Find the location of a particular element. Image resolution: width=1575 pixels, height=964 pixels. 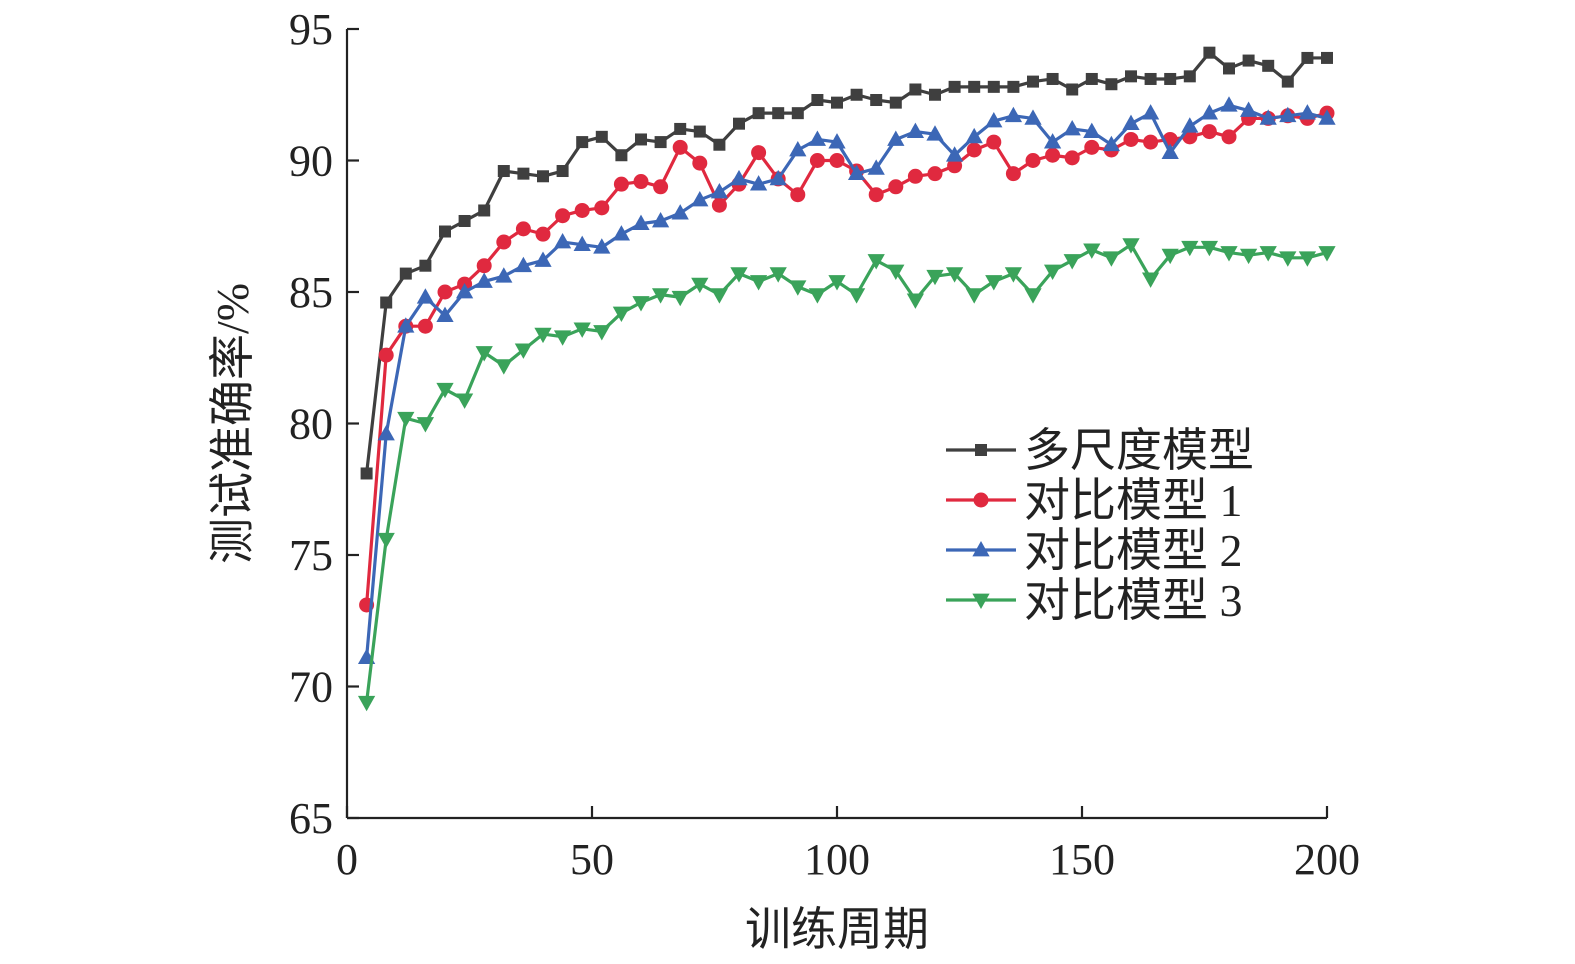

legend-label: 对比模型 1 is located at coordinates (1133, 500).